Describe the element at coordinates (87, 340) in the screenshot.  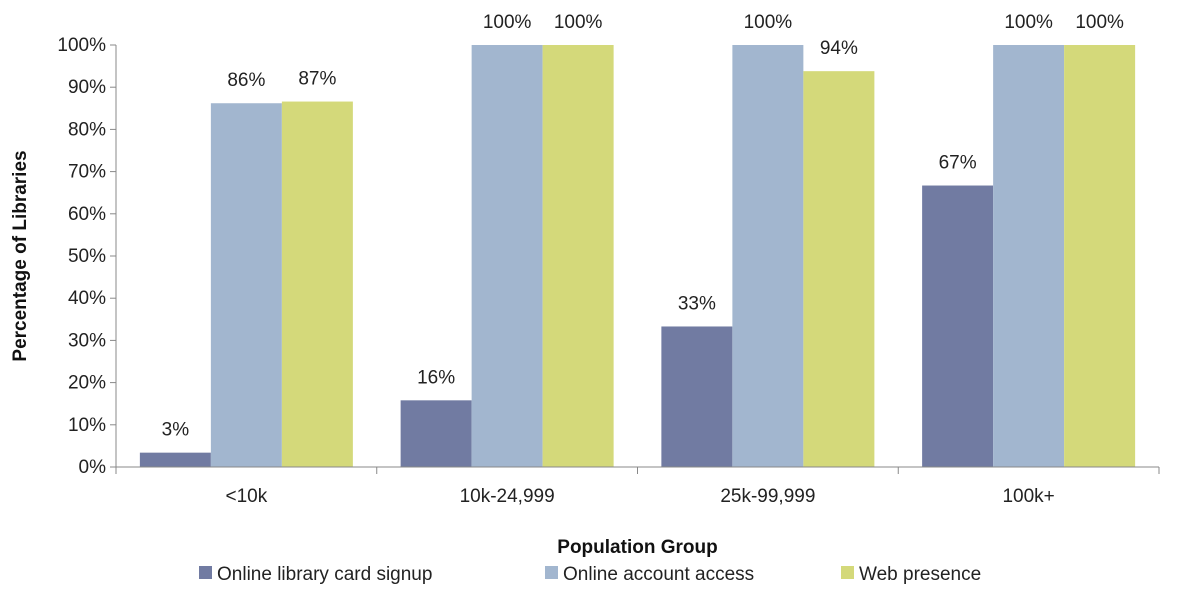
I see `y-tick-label: 30%` at that location.